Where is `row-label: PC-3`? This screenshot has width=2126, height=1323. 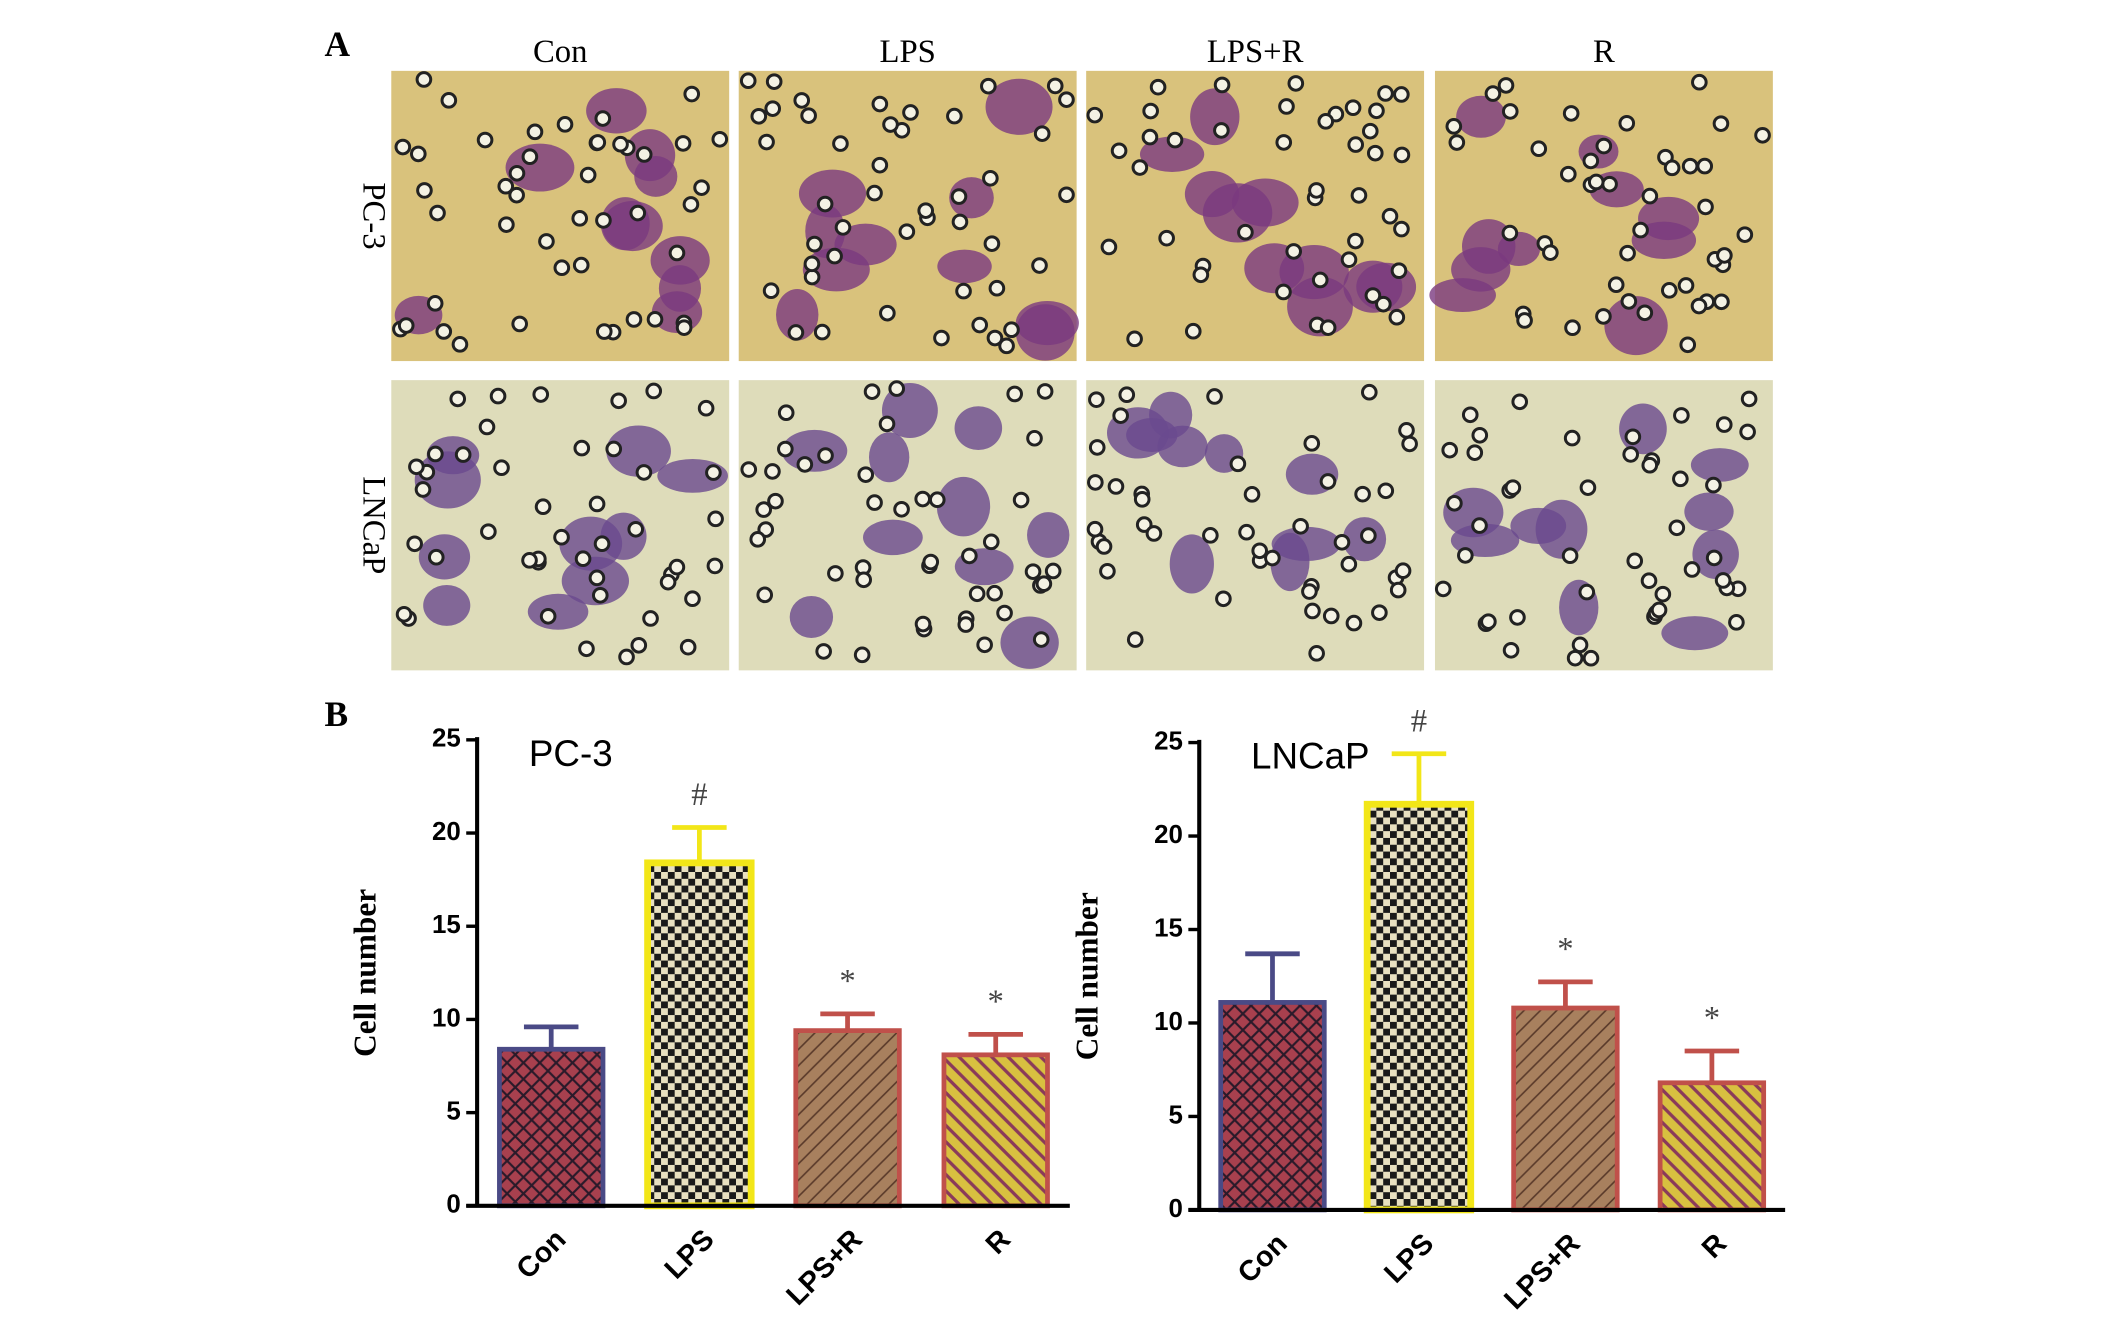 row-label: PC-3 is located at coordinates (373, 215).